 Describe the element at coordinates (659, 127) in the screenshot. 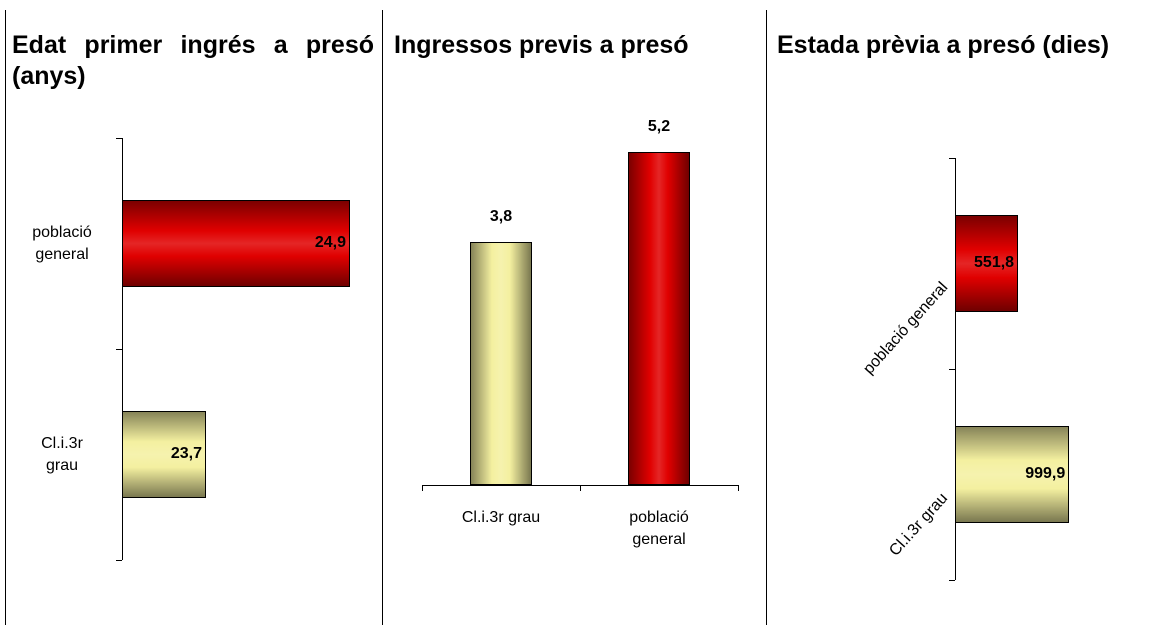

I see `value-label: 5,2` at that location.